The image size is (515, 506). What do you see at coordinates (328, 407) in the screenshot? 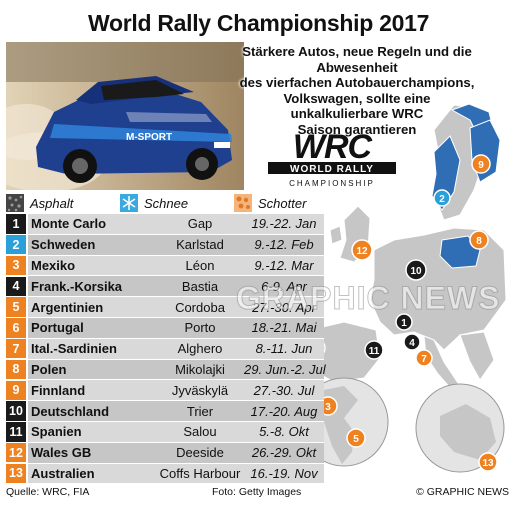
I see `svg-text: 3` at bounding box center [328, 407].